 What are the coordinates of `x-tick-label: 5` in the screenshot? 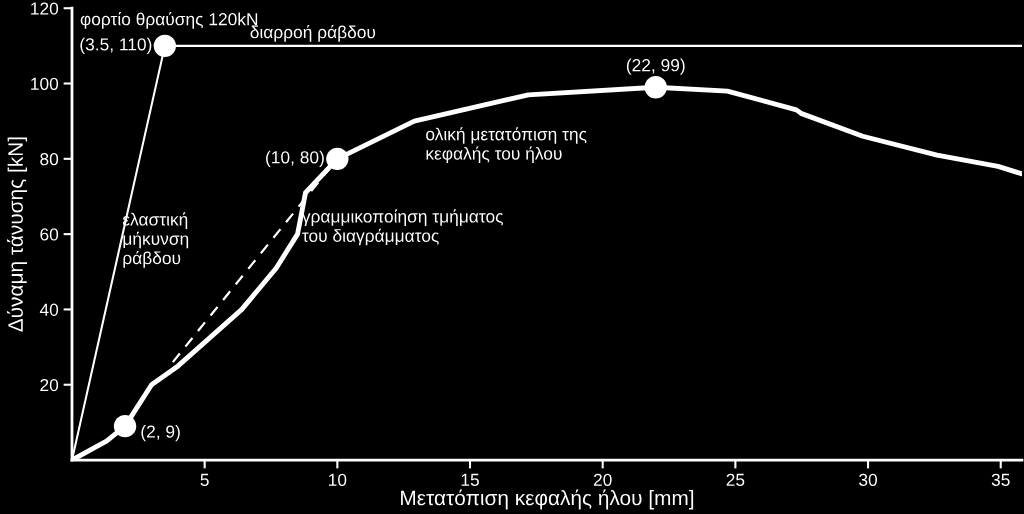 It's located at (204, 479).